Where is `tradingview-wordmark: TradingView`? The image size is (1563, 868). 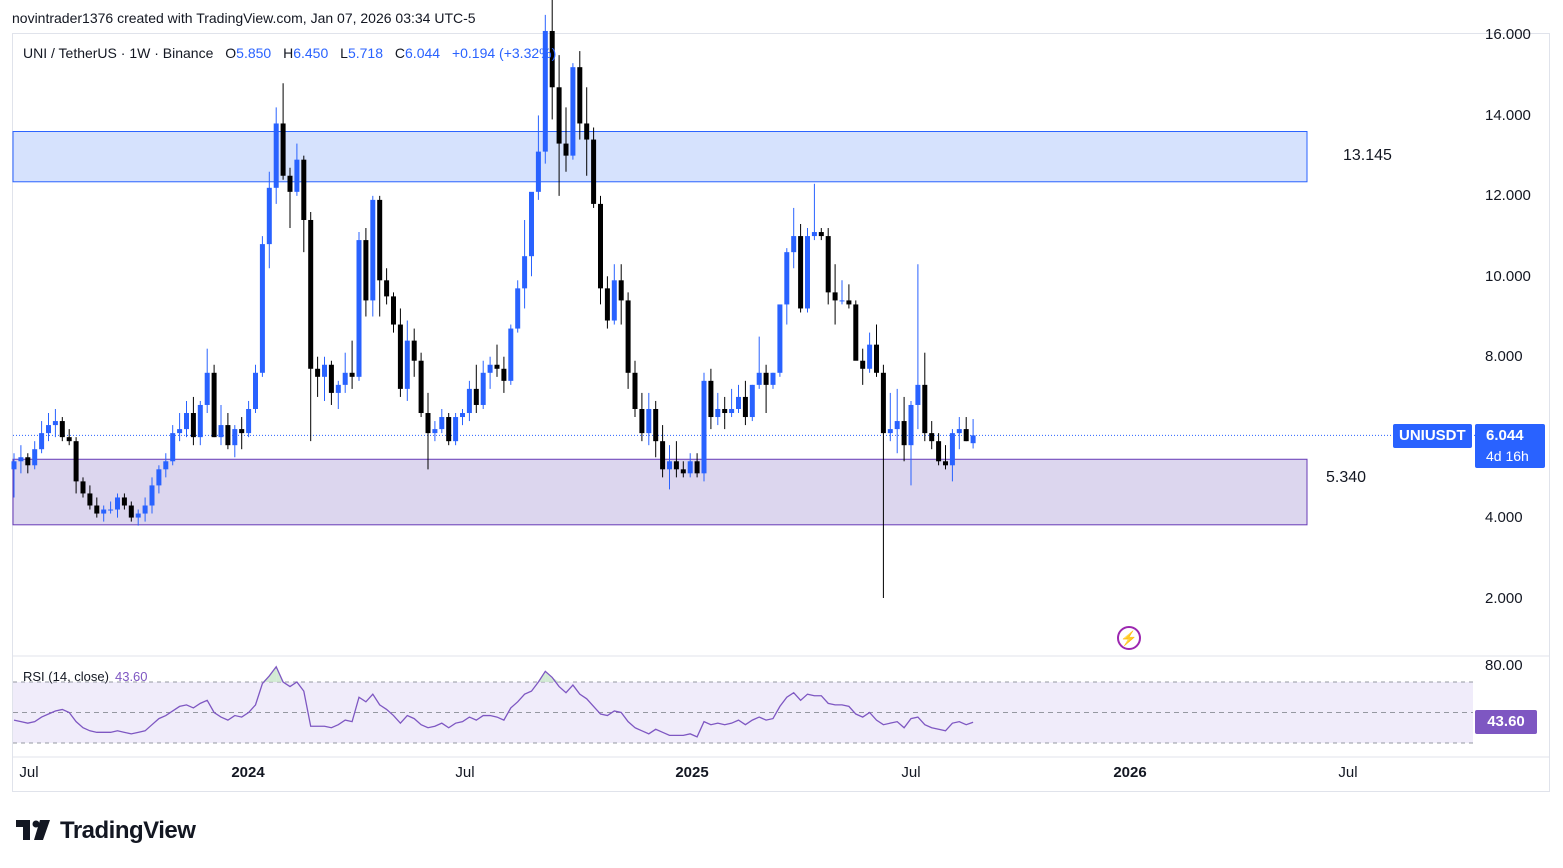
tradingview-wordmark: TradingView is located at coordinates (128, 830).